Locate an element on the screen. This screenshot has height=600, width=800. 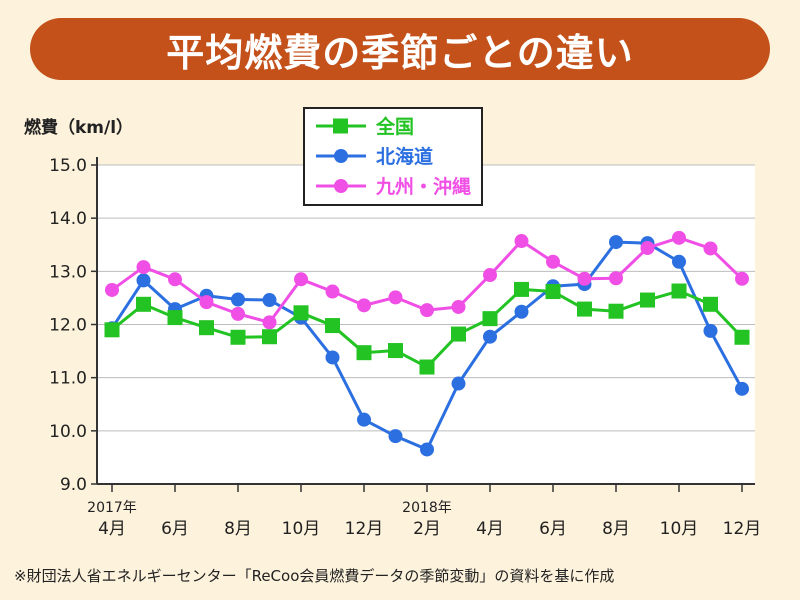
y-tick-label: 15.0 is located at coordinates (68, 166).